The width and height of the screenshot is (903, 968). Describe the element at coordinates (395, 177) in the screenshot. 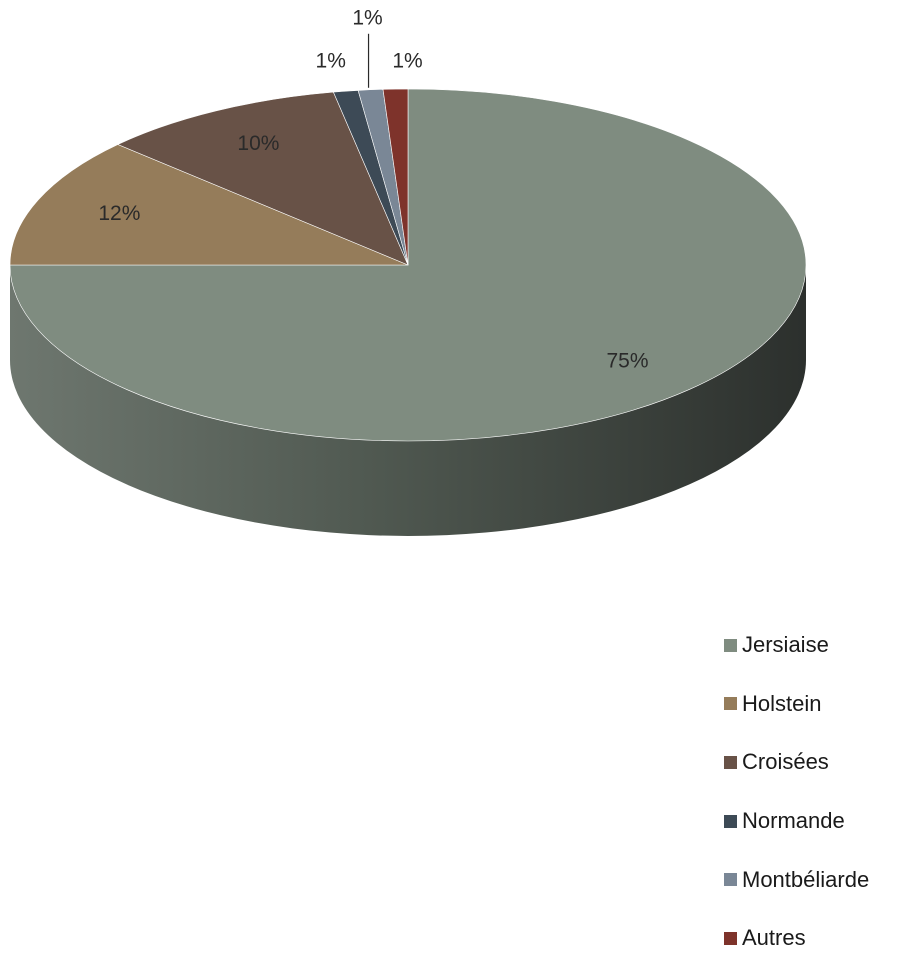

I see `pie-slice-autres` at that location.